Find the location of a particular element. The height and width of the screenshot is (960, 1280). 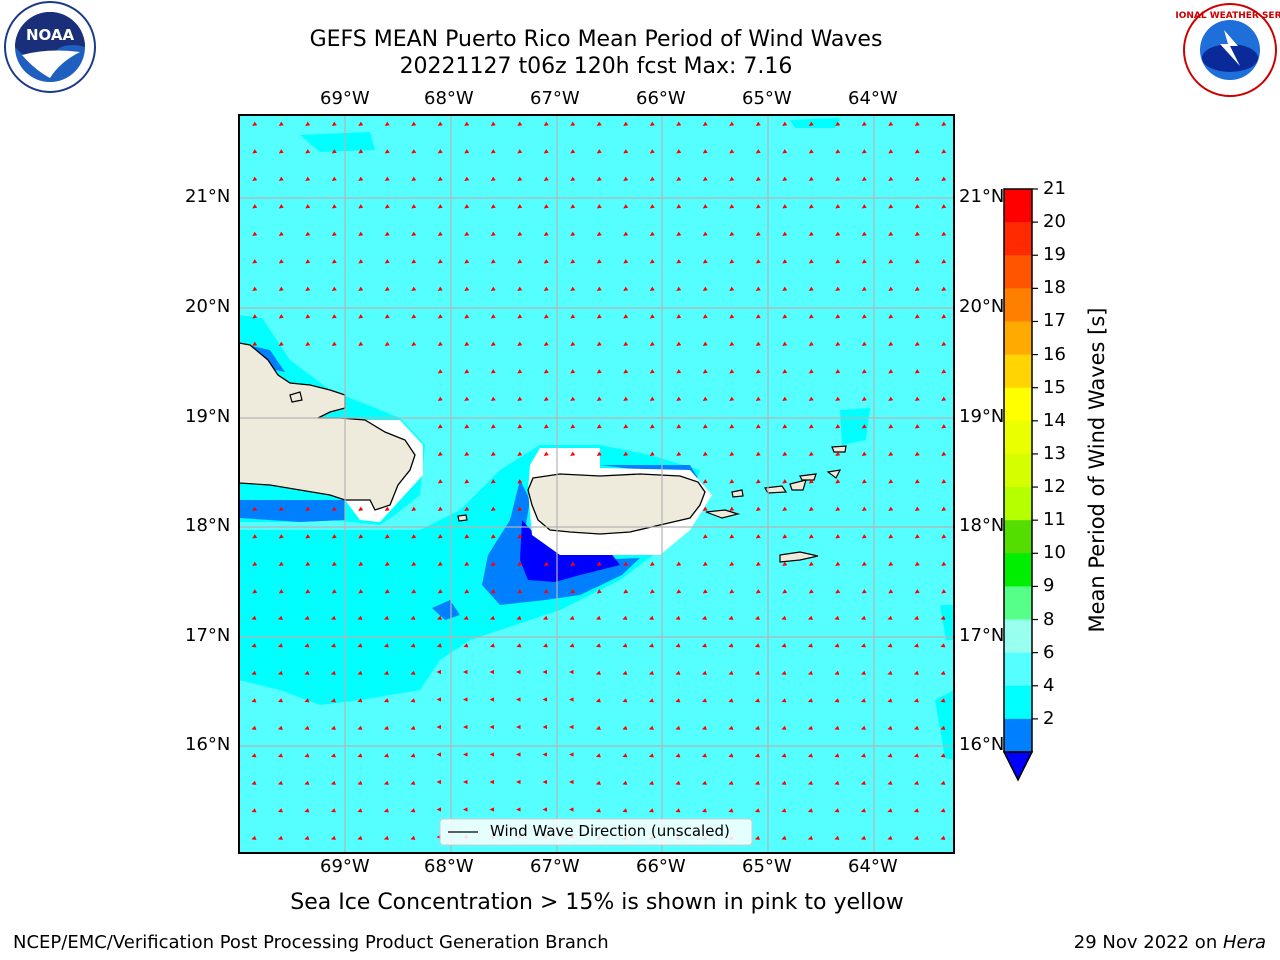

lon-tick-bottom-1: 69°W is located at coordinates (345, 866).